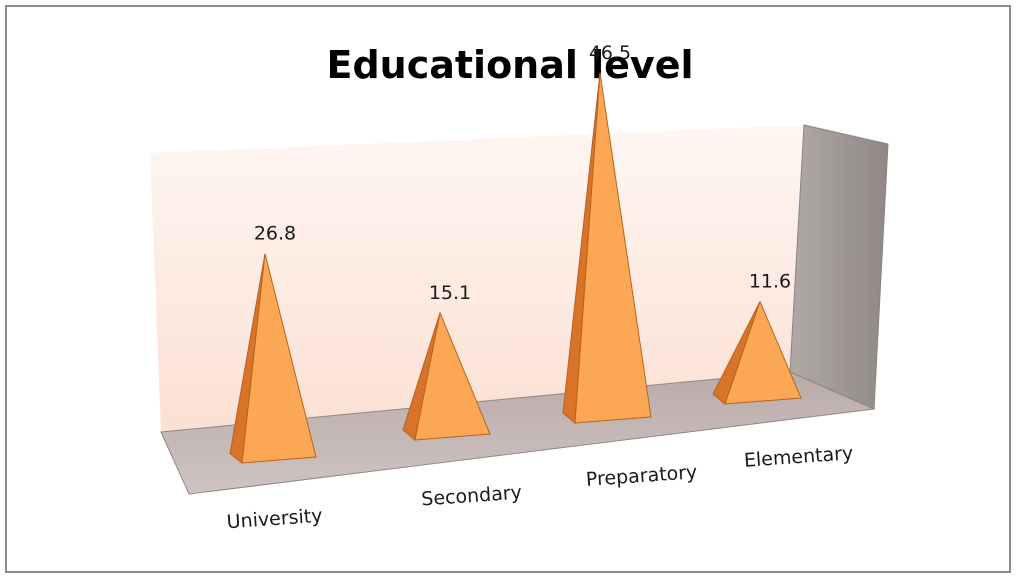 This screenshot has width=1018, height=580. I want to click on category-label-secondary: Secondary, so click(472, 496).